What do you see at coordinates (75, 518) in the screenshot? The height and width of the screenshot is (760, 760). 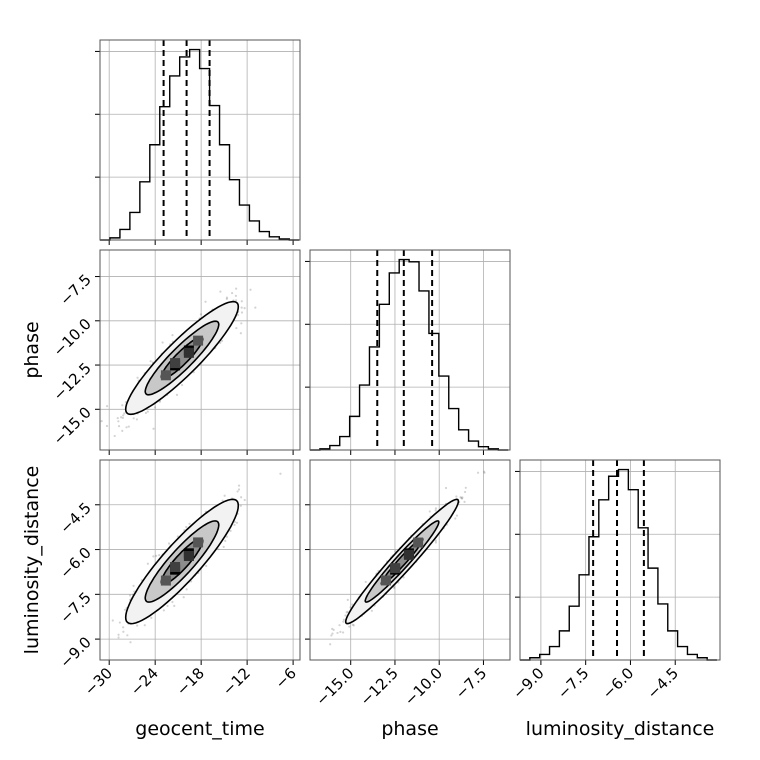 I see `y-tick-label: −4.5` at bounding box center [75, 518].